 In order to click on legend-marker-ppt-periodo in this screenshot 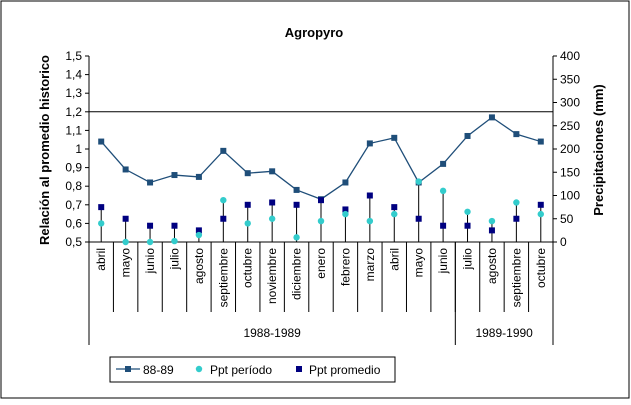, I will do `click(199, 369)`.